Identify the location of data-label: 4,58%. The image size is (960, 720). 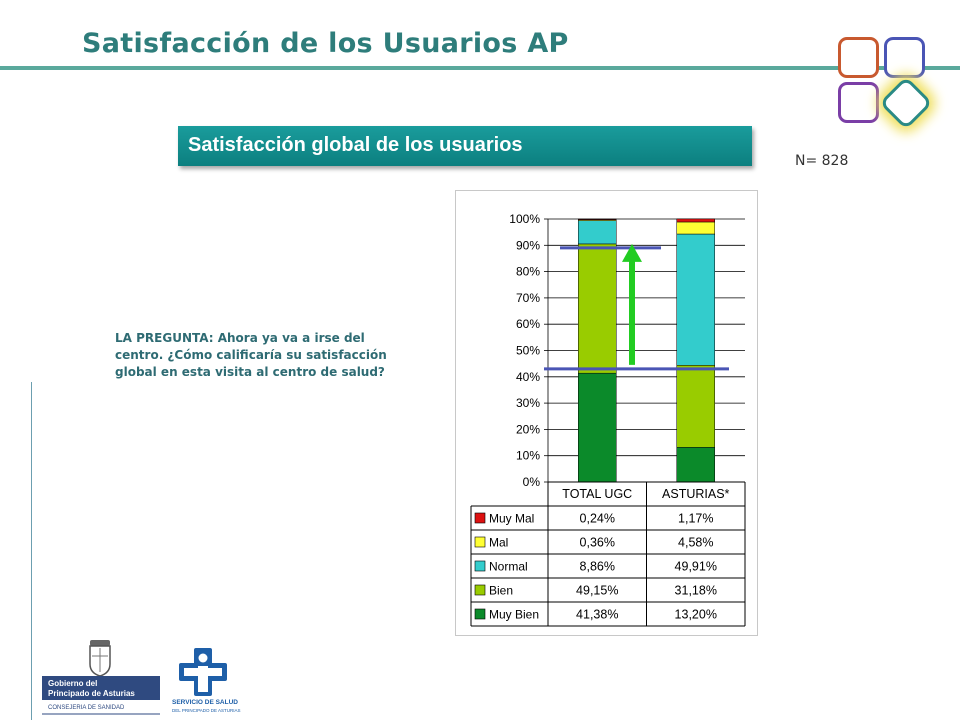
(695, 543).